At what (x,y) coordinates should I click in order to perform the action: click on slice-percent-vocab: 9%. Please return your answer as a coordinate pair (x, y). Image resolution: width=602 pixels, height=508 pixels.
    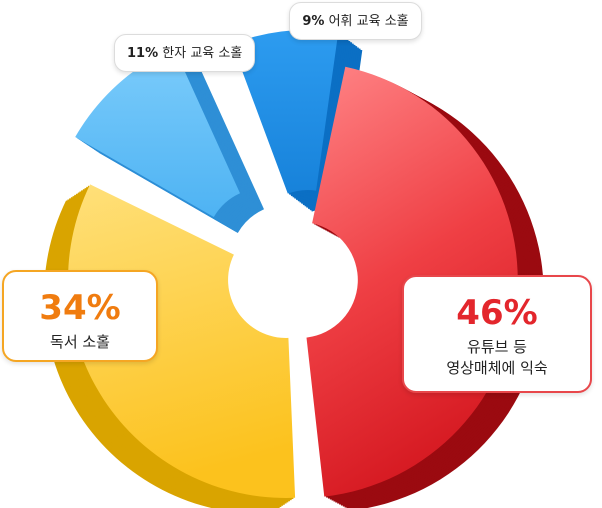
    Looking at the image, I should click on (313, 21).